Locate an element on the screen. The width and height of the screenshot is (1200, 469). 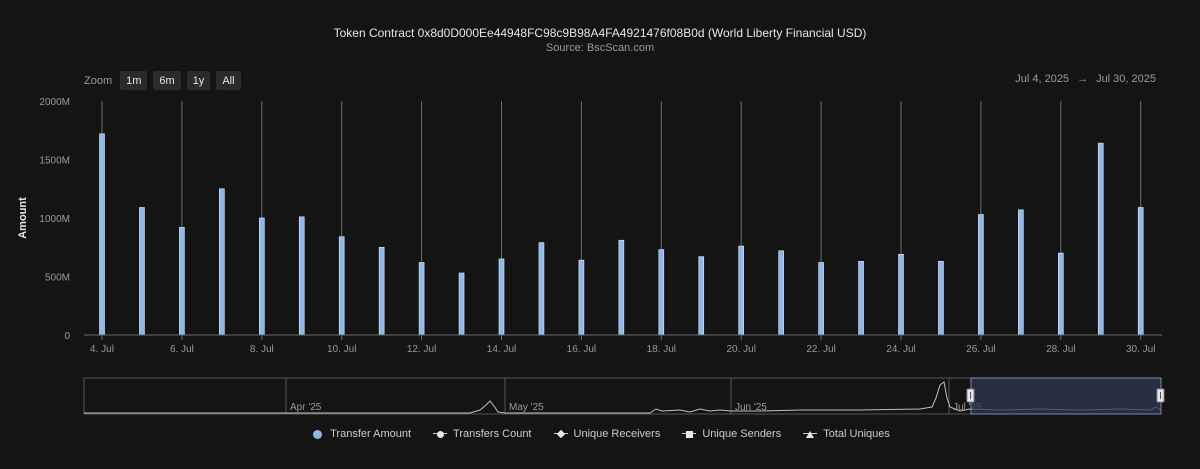
navigator-label-jun: Jun '25 is located at coordinates (751, 407).